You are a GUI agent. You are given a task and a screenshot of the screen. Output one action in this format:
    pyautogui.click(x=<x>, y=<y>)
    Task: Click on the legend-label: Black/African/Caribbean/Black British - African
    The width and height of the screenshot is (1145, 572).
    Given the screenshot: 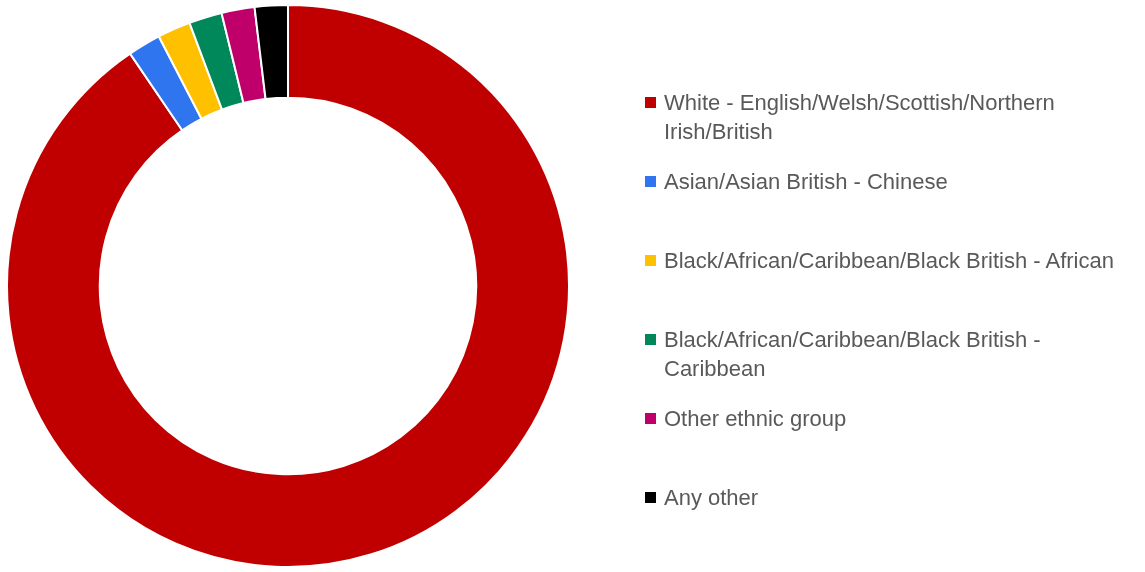 What is the action you would take?
    pyautogui.click(x=889, y=261)
    